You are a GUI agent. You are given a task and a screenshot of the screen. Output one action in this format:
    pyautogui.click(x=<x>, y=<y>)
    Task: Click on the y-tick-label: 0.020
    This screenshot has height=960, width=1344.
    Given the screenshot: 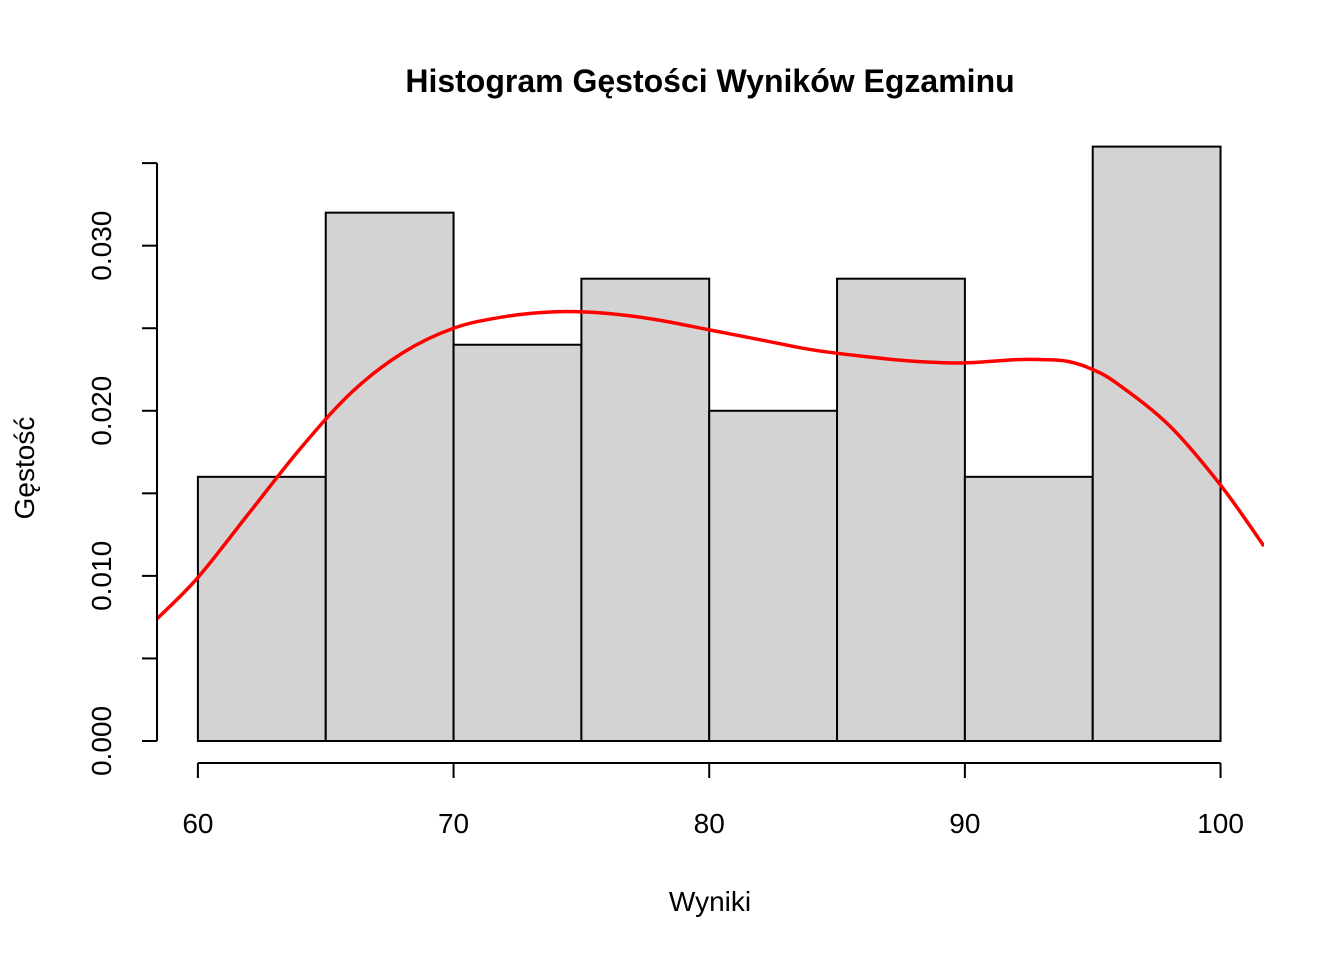 What is the action you would take?
    pyautogui.click(x=101, y=411)
    